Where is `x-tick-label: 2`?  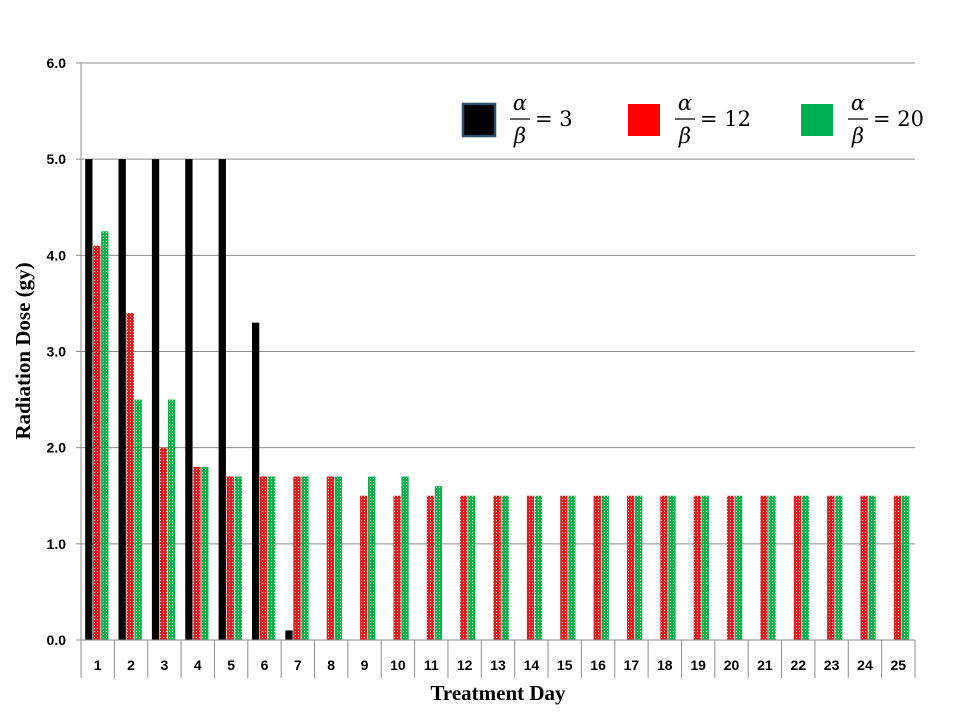
x-tick-label: 2 is located at coordinates (131, 665).